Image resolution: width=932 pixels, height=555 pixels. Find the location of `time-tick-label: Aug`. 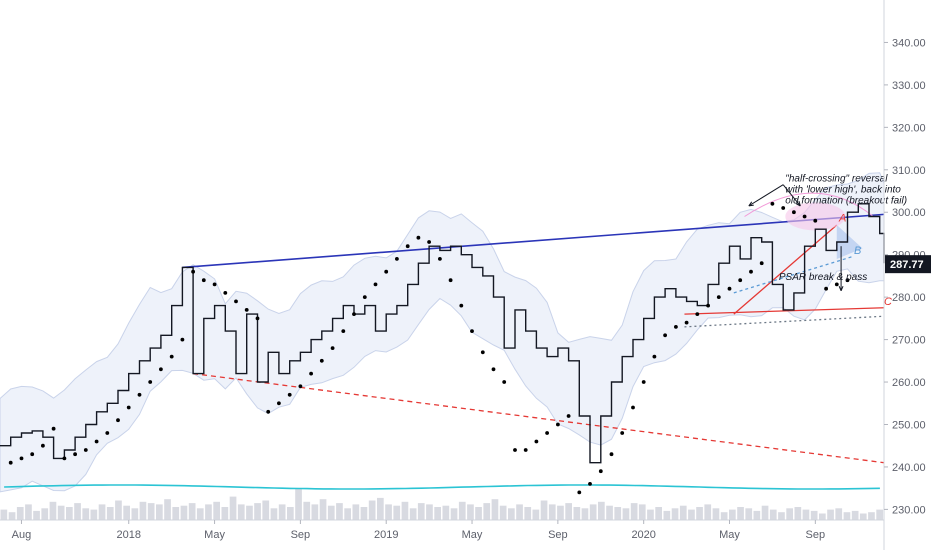

time-tick-label: Aug is located at coordinates (22, 535).